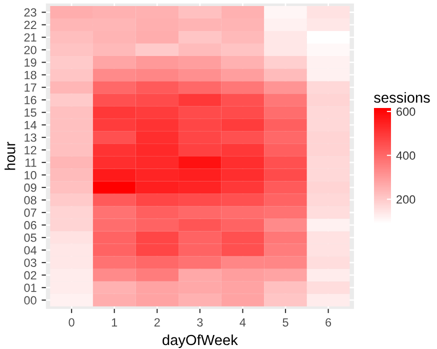 Image resolution: width=437 pixels, height=349 pixels. What do you see at coordinates (30, 150) in the screenshot?
I see `y-tick-label: 12` at bounding box center [30, 150].